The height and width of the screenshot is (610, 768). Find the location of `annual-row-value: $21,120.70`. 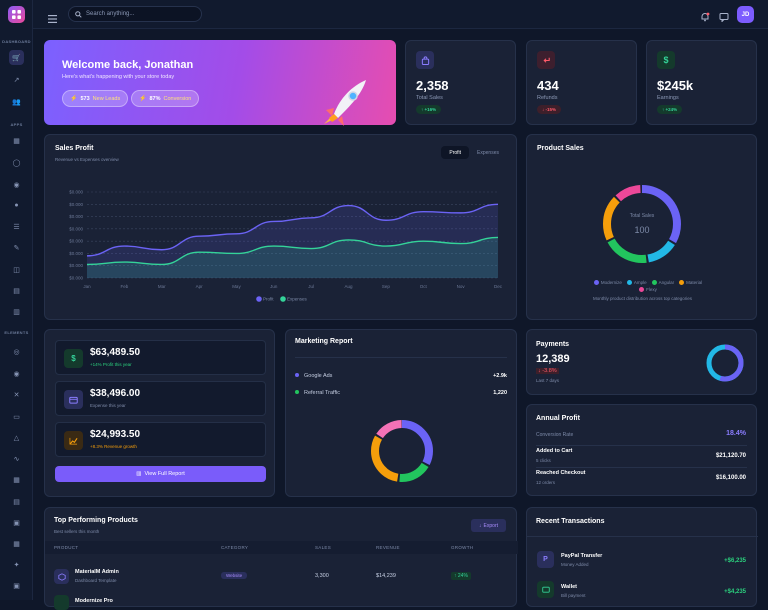

annual-row-value: $21,120.70 is located at coordinates (730, 456).